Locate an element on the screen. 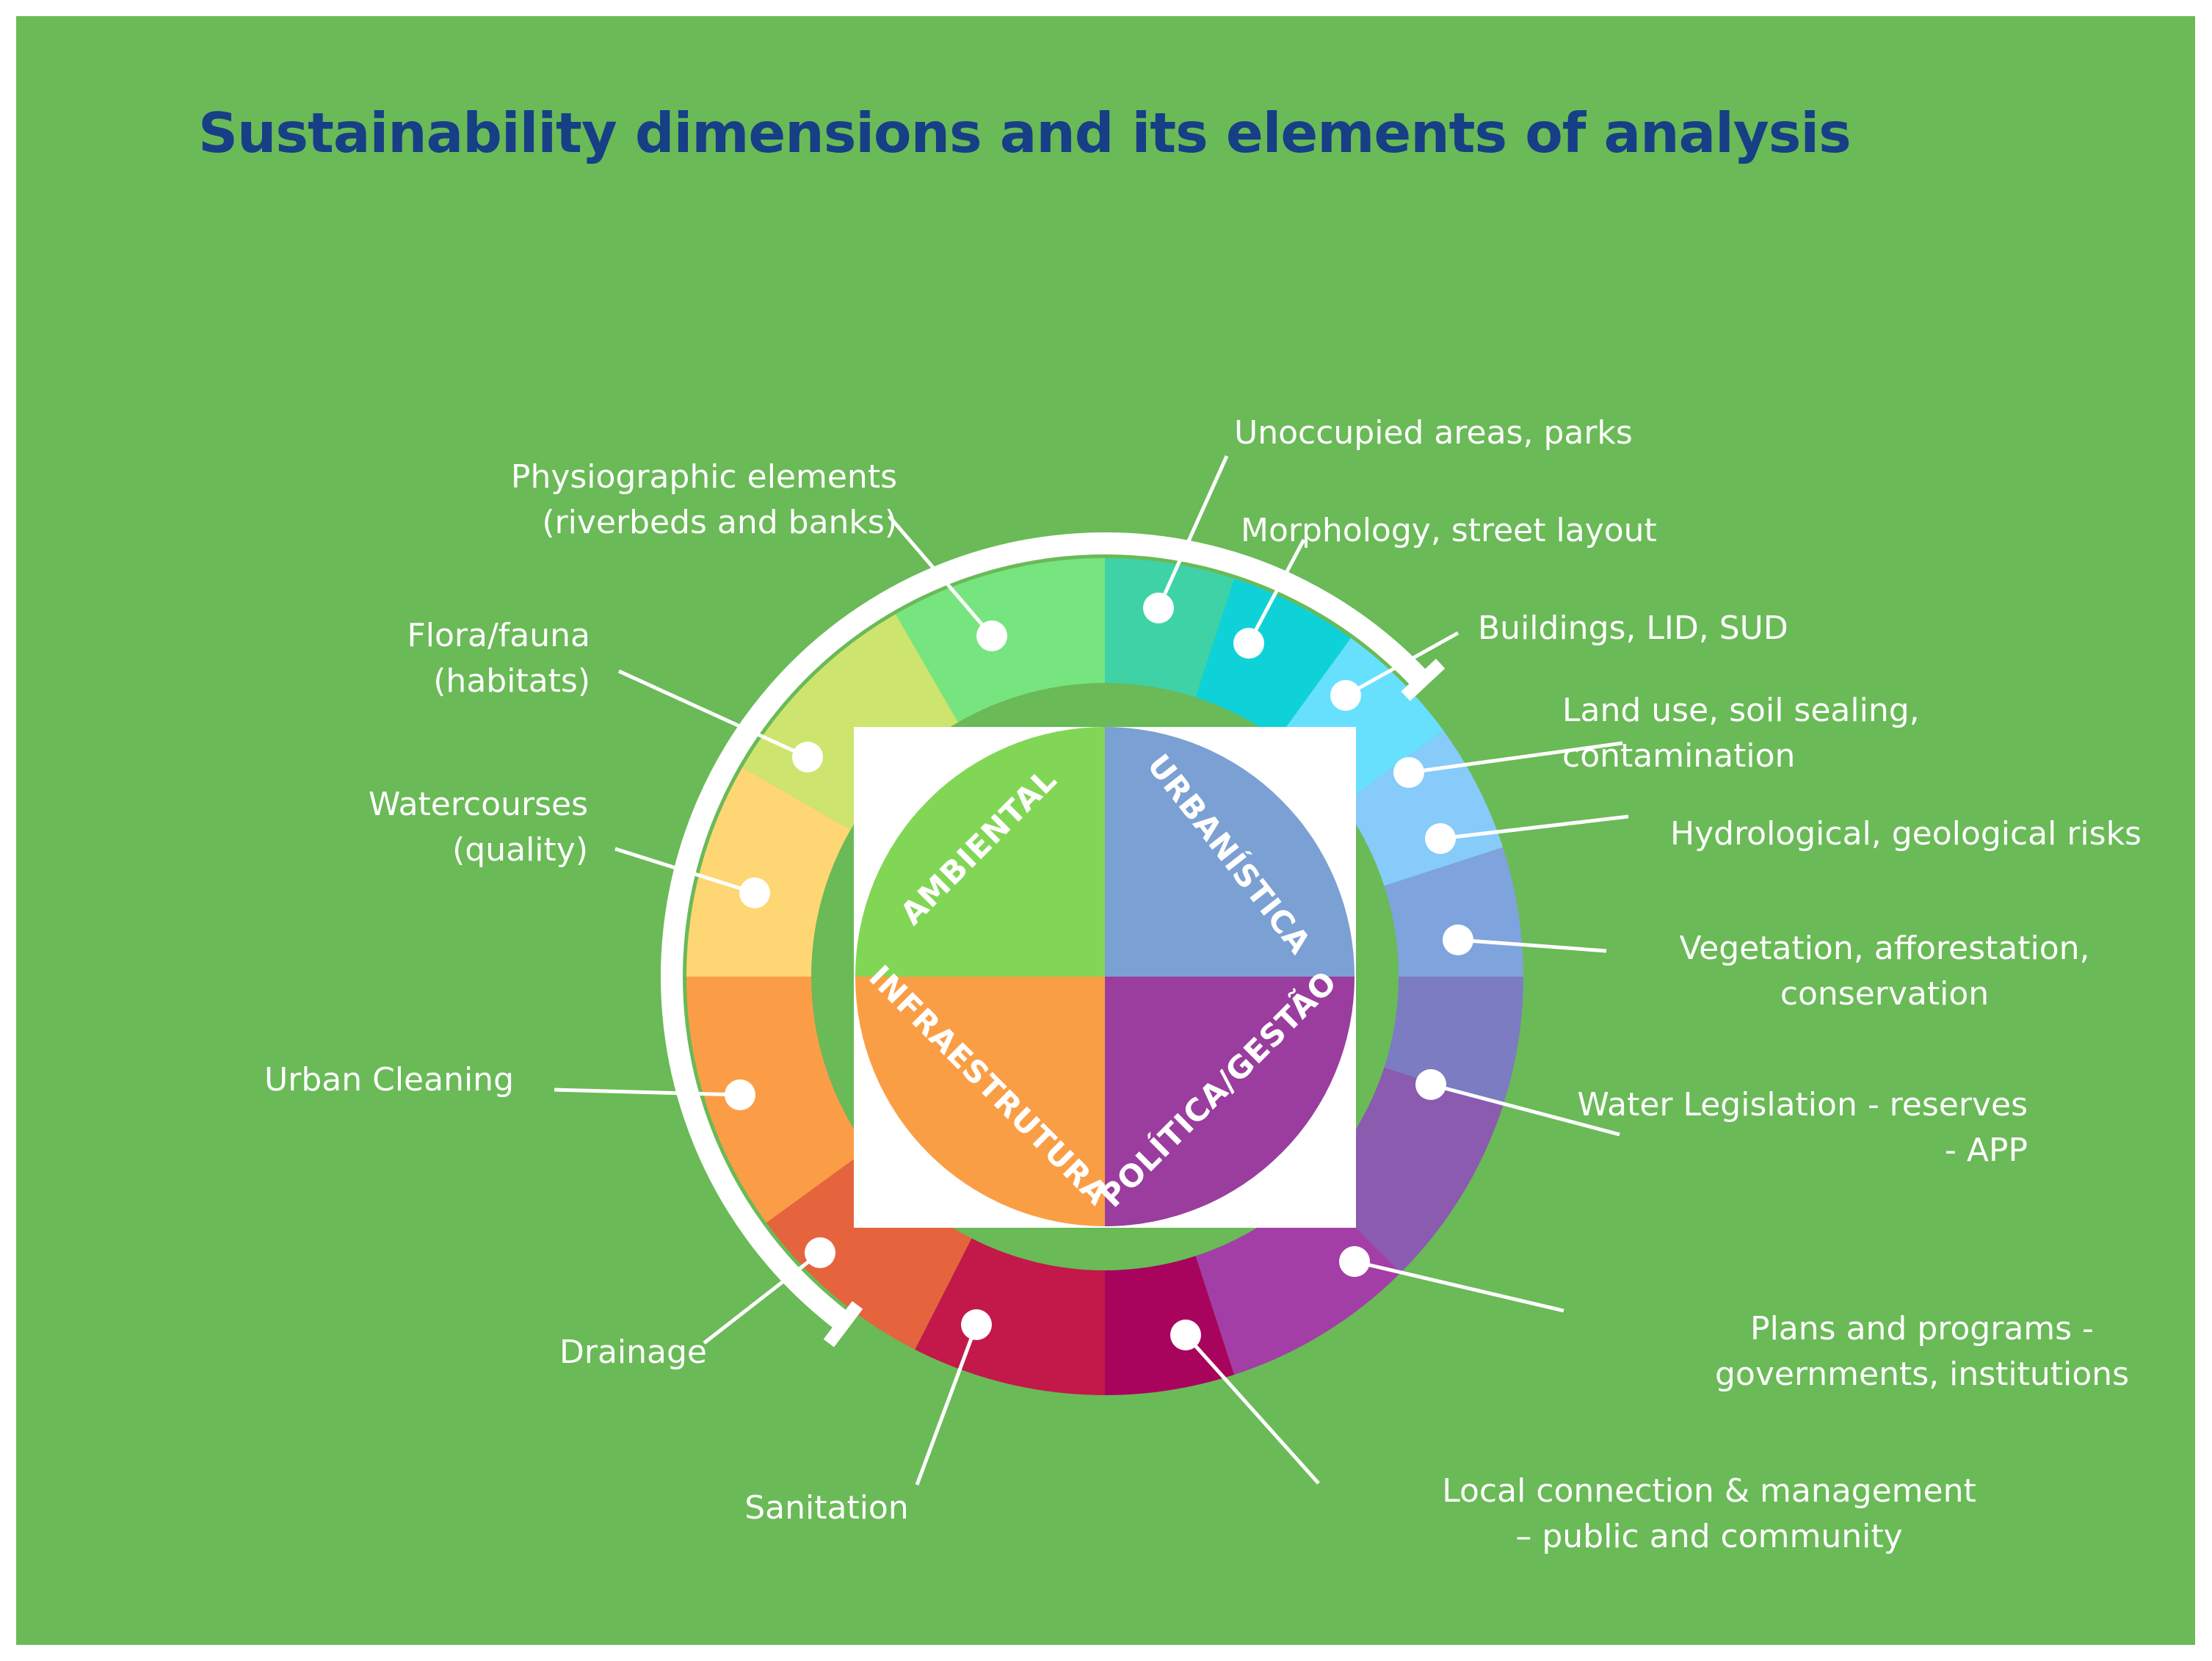 The width and height of the screenshot is (2212, 1661). element-label-water-legislation-reserves-app-line-2: - APP is located at coordinates (1986, 1150).